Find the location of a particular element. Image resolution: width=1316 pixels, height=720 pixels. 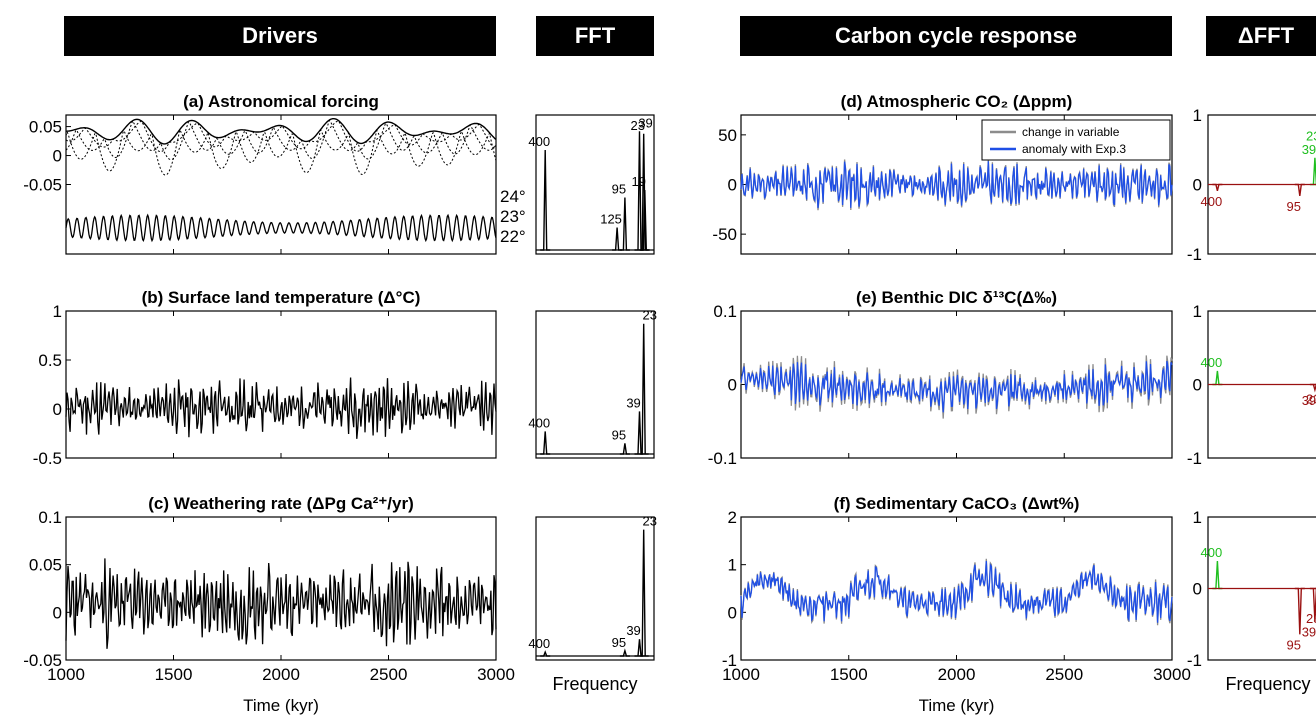

chart-title-e: (e) Benthic DIC δ¹³C(Δ‰) is located at coordinates (956, 297).